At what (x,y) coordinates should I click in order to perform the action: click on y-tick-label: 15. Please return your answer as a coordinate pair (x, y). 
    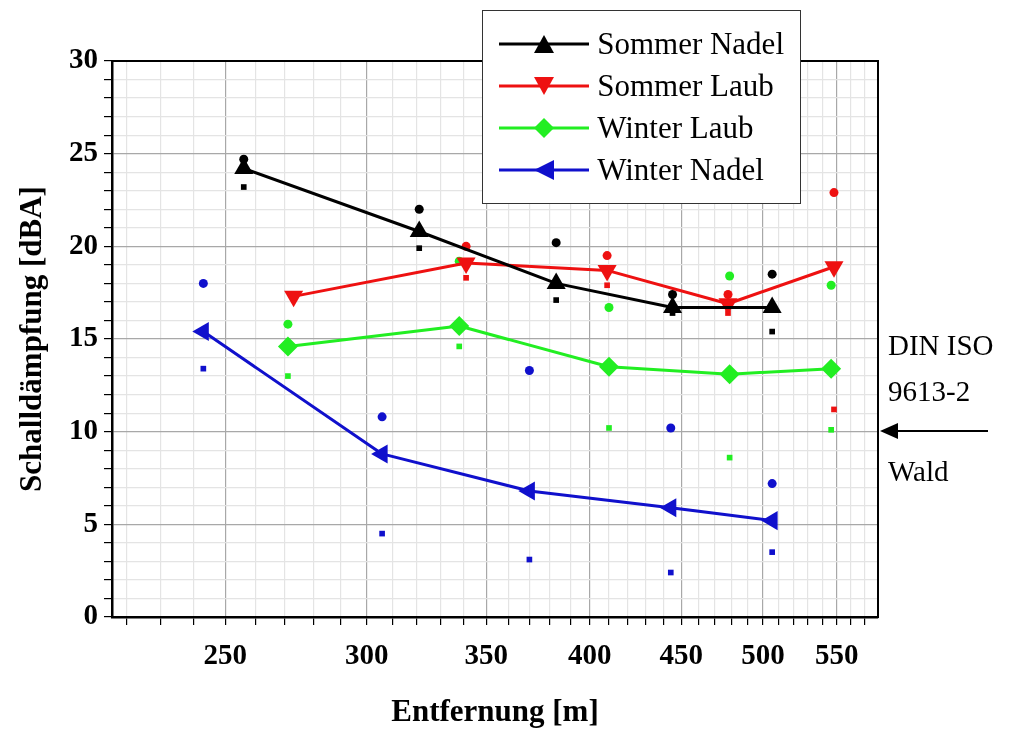
    Looking at the image, I should click on (83, 336).